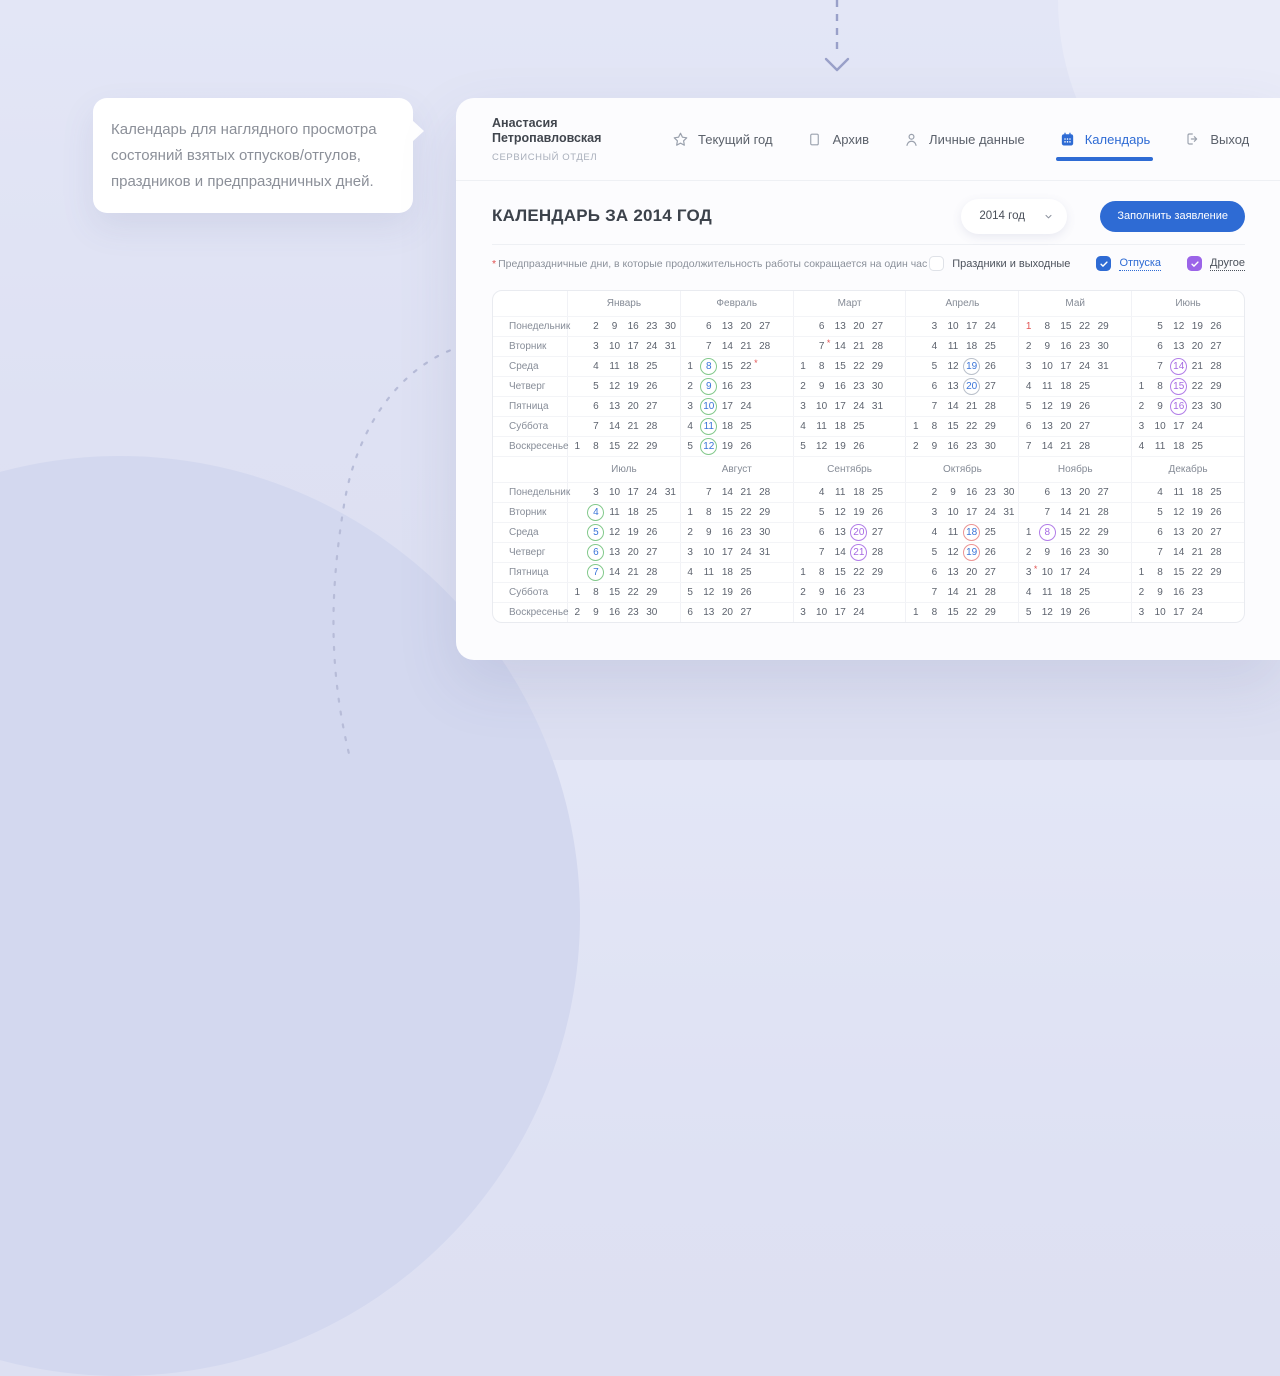  Describe the element at coordinates (1216, 263) in the screenshot. I see `checkbox-other: Другое` at that location.